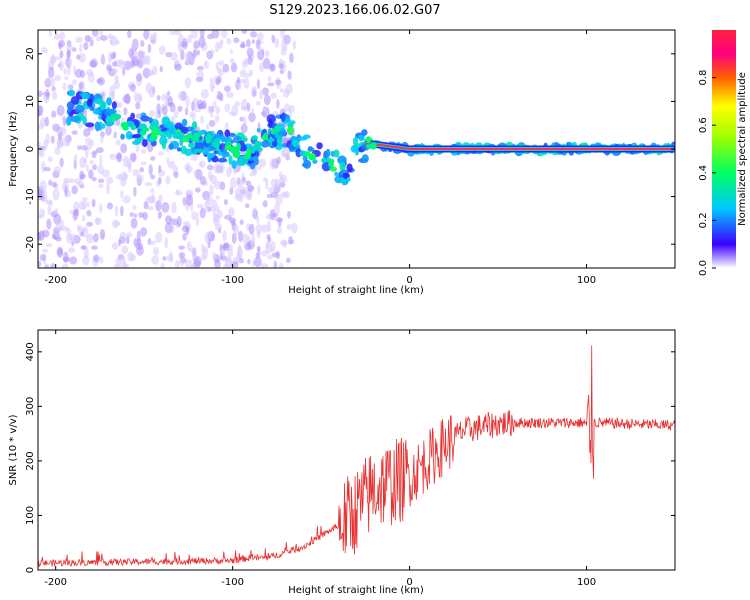 The width and height of the screenshot is (750, 600). Describe the element at coordinates (30, 351) in the screenshot. I see `snr-ytick-label: 400` at that location.